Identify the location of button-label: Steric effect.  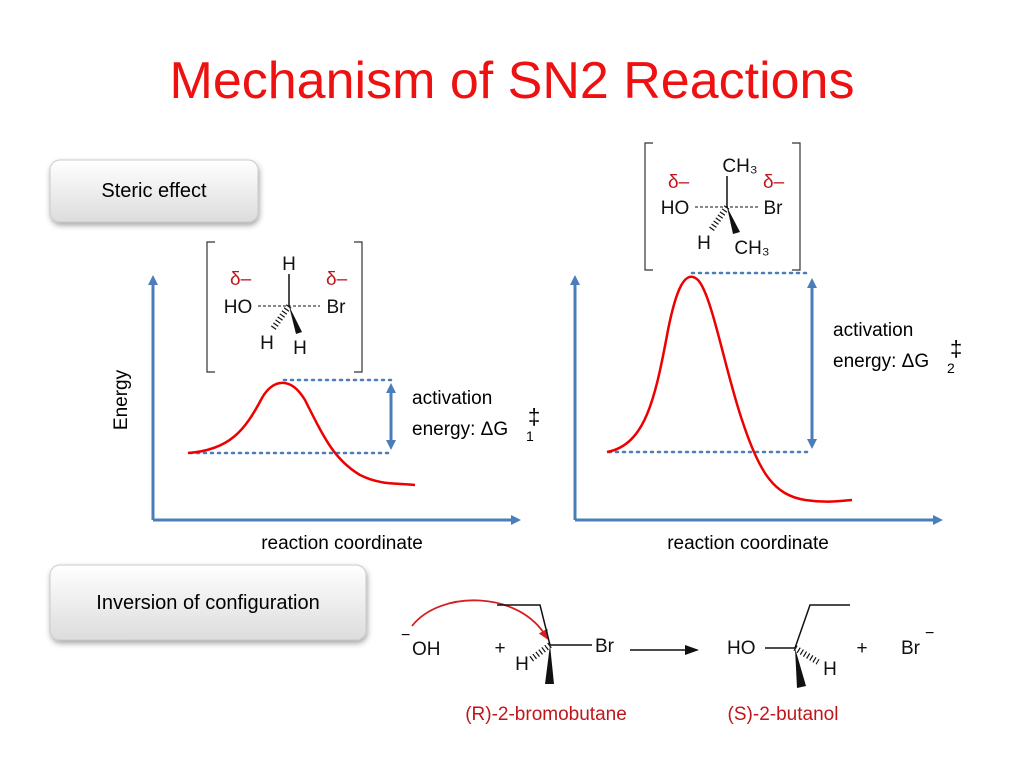
(154, 191).